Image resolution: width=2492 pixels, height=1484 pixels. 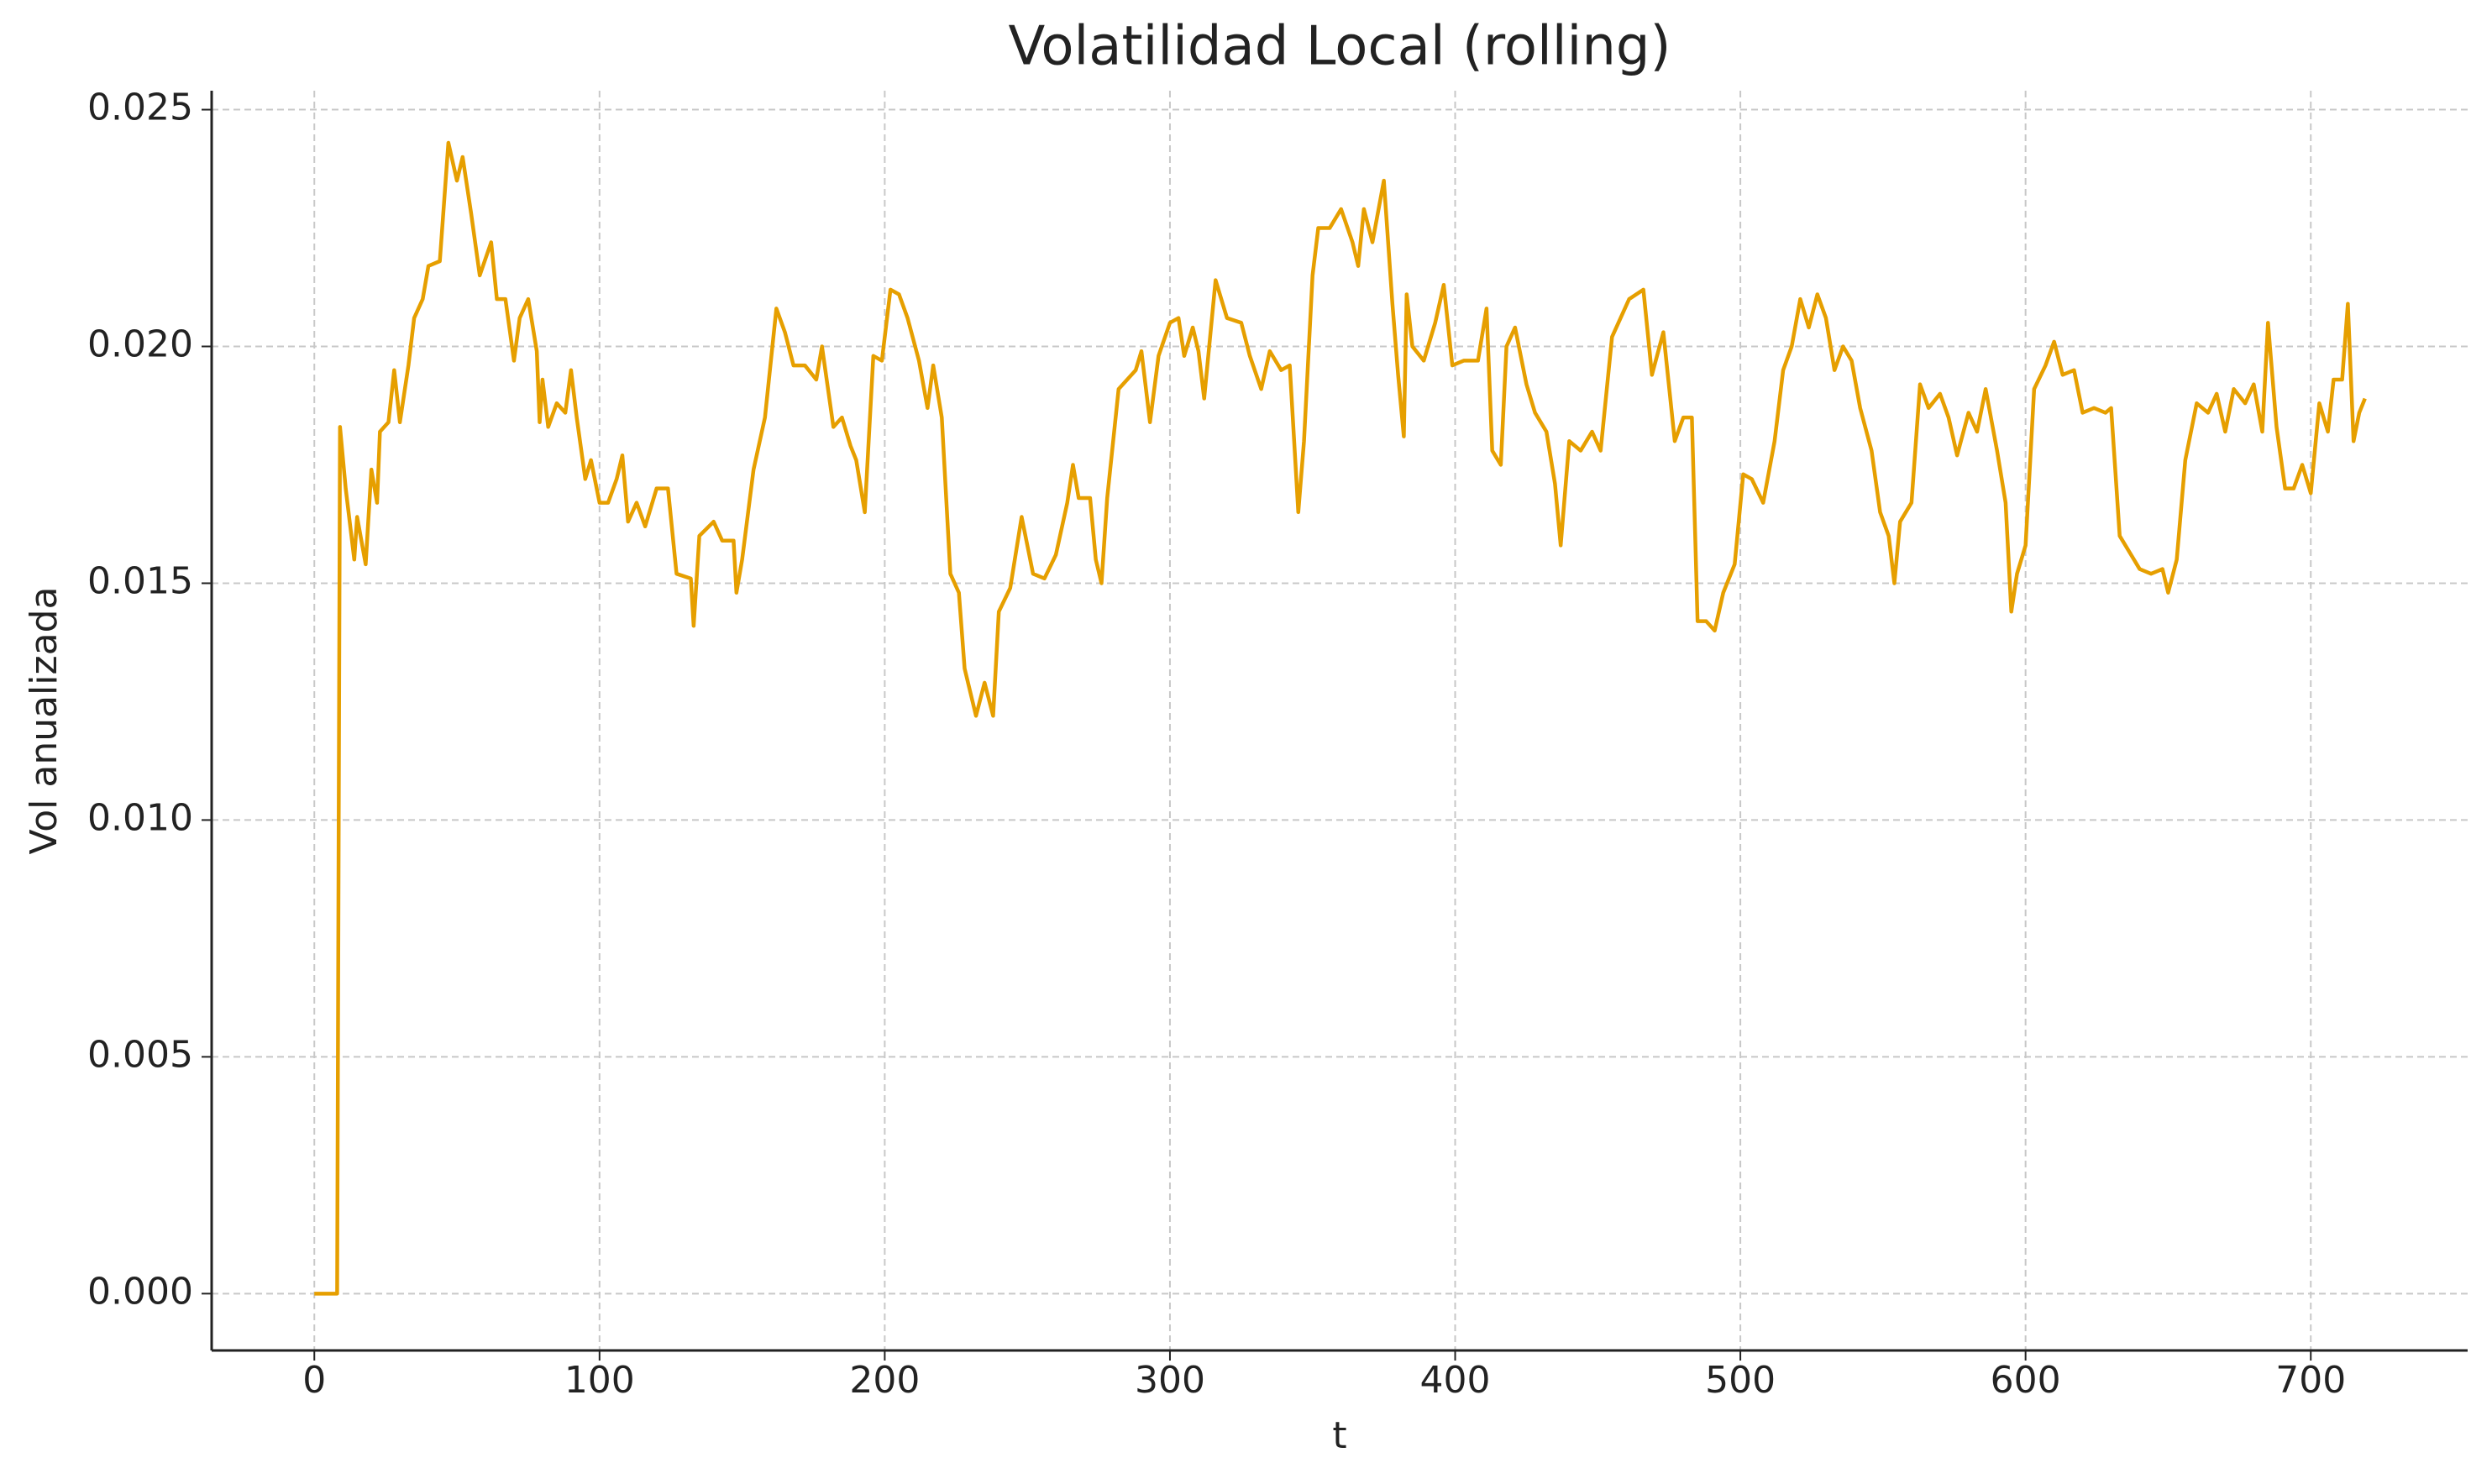 I want to click on chart-title: Volatilidad Local (rolling), so click(x=1340, y=47).